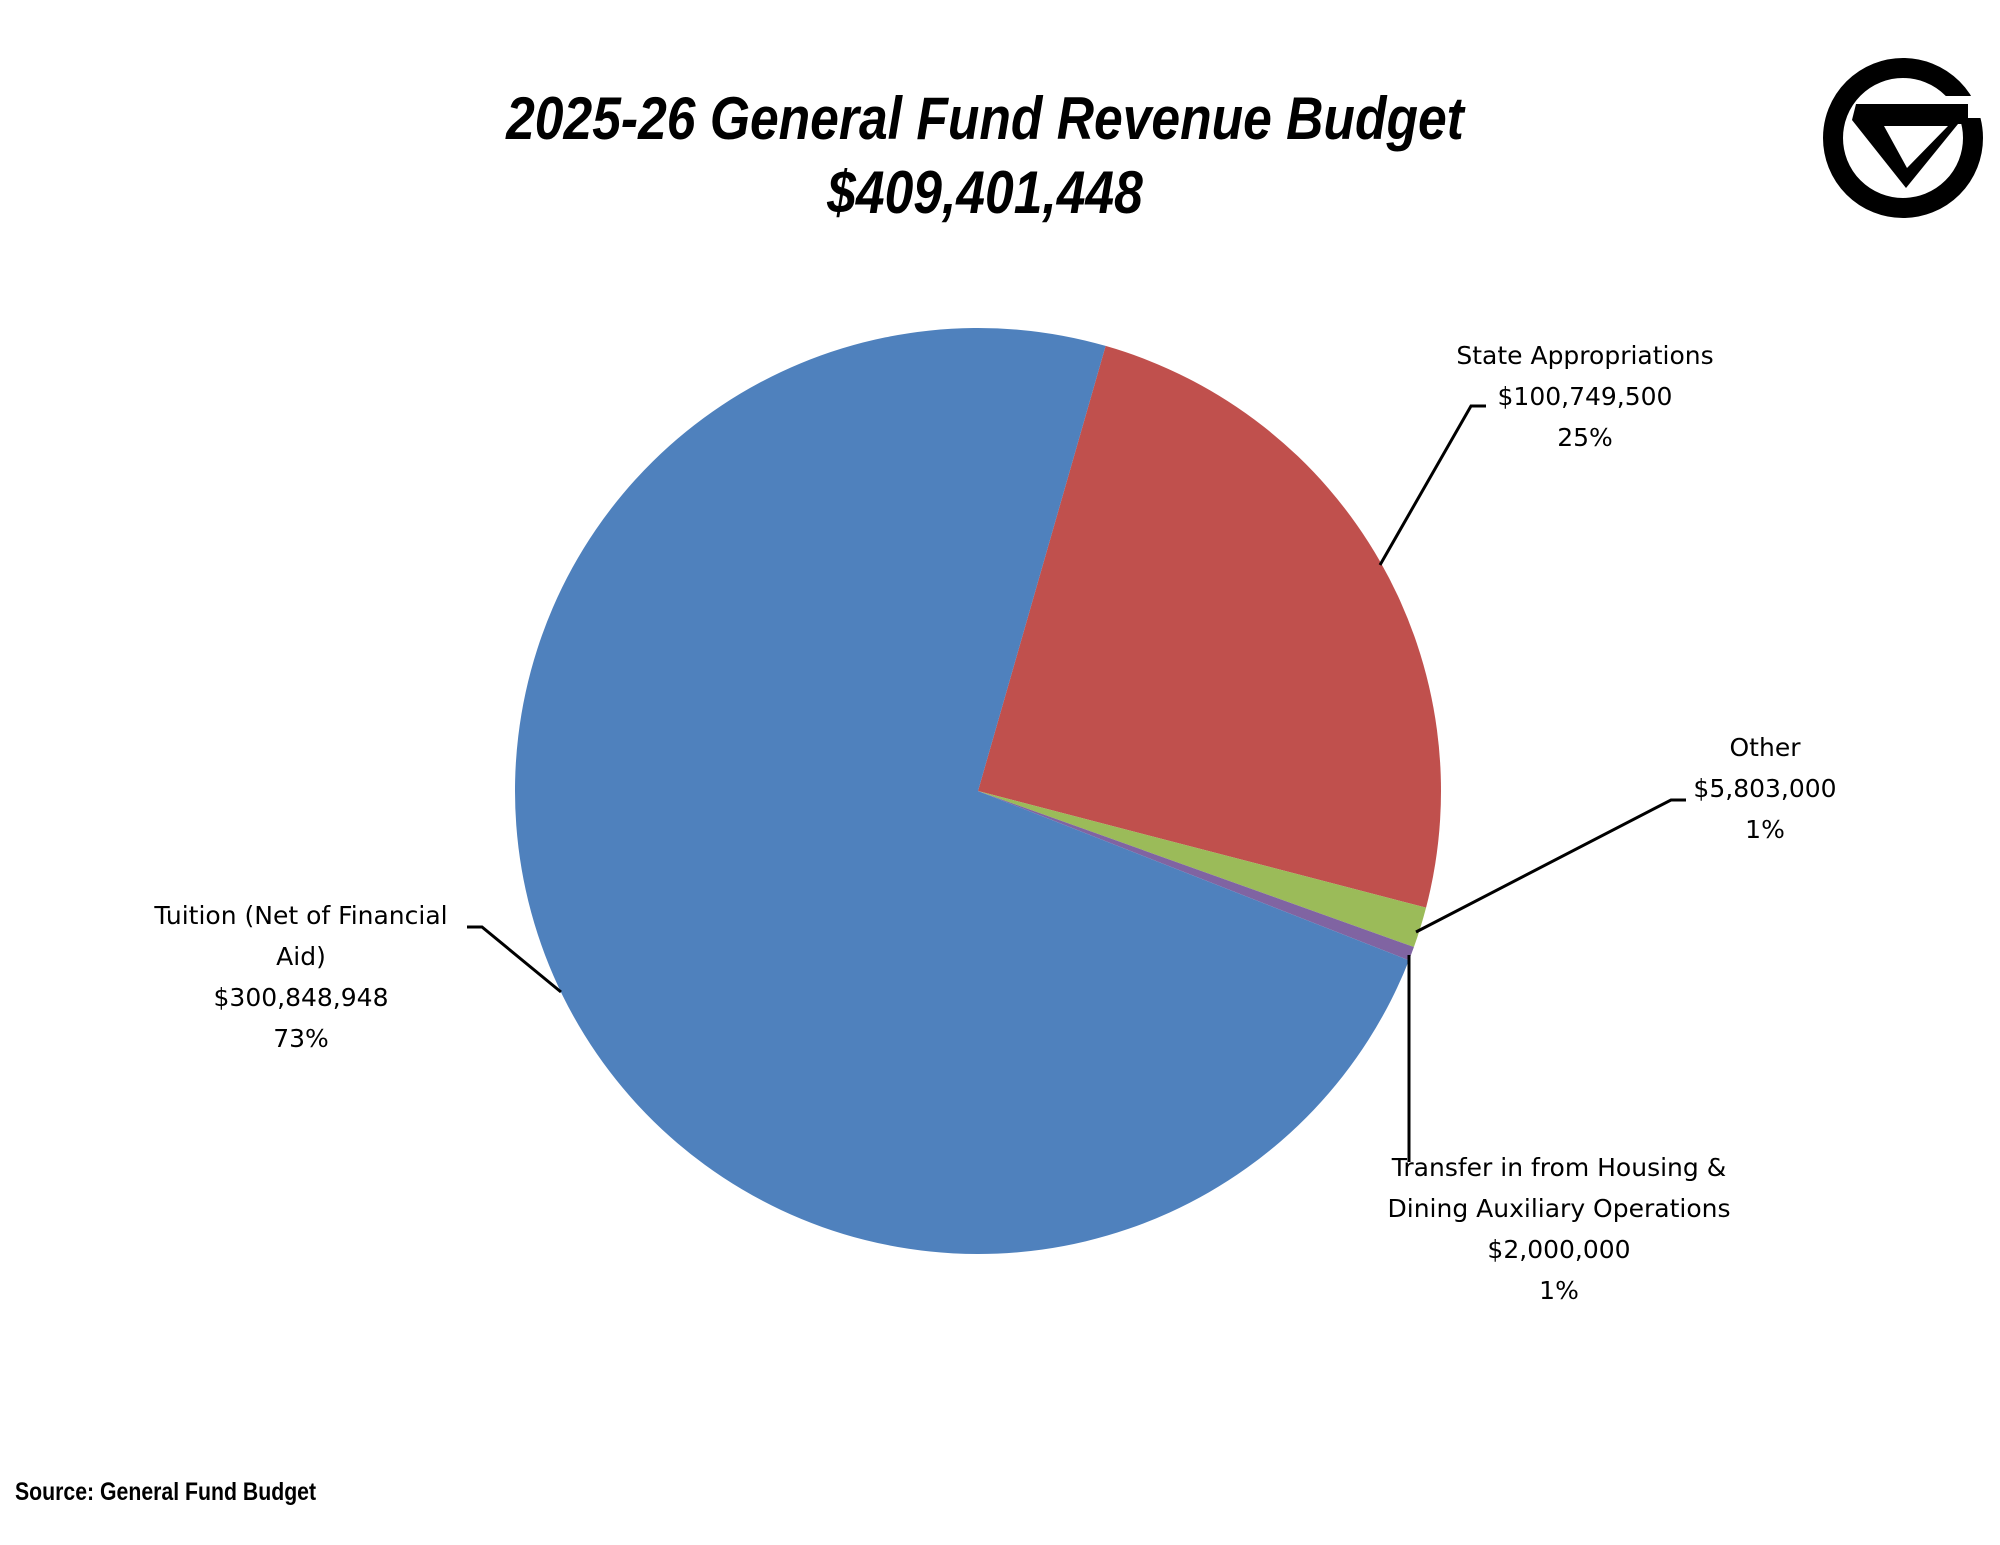 Image resolution: width=2000 pixels, height=1545 pixels. Describe the element at coordinates (1209, 626) in the screenshot. I see `pie-slice-state-appropriations` at that location.